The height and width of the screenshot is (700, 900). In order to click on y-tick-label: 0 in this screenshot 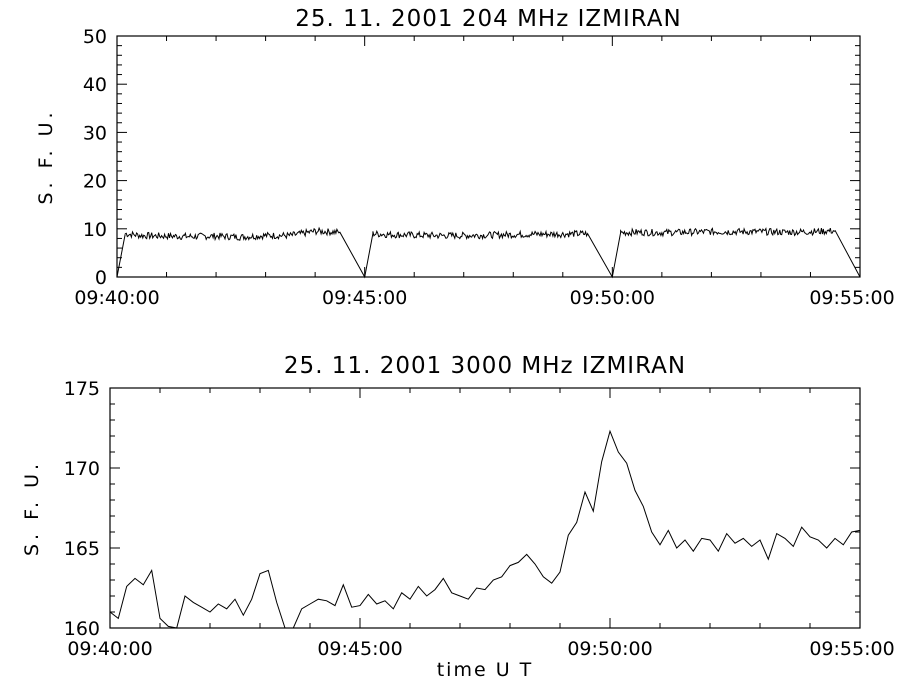, I will do `click(101, 278)`.